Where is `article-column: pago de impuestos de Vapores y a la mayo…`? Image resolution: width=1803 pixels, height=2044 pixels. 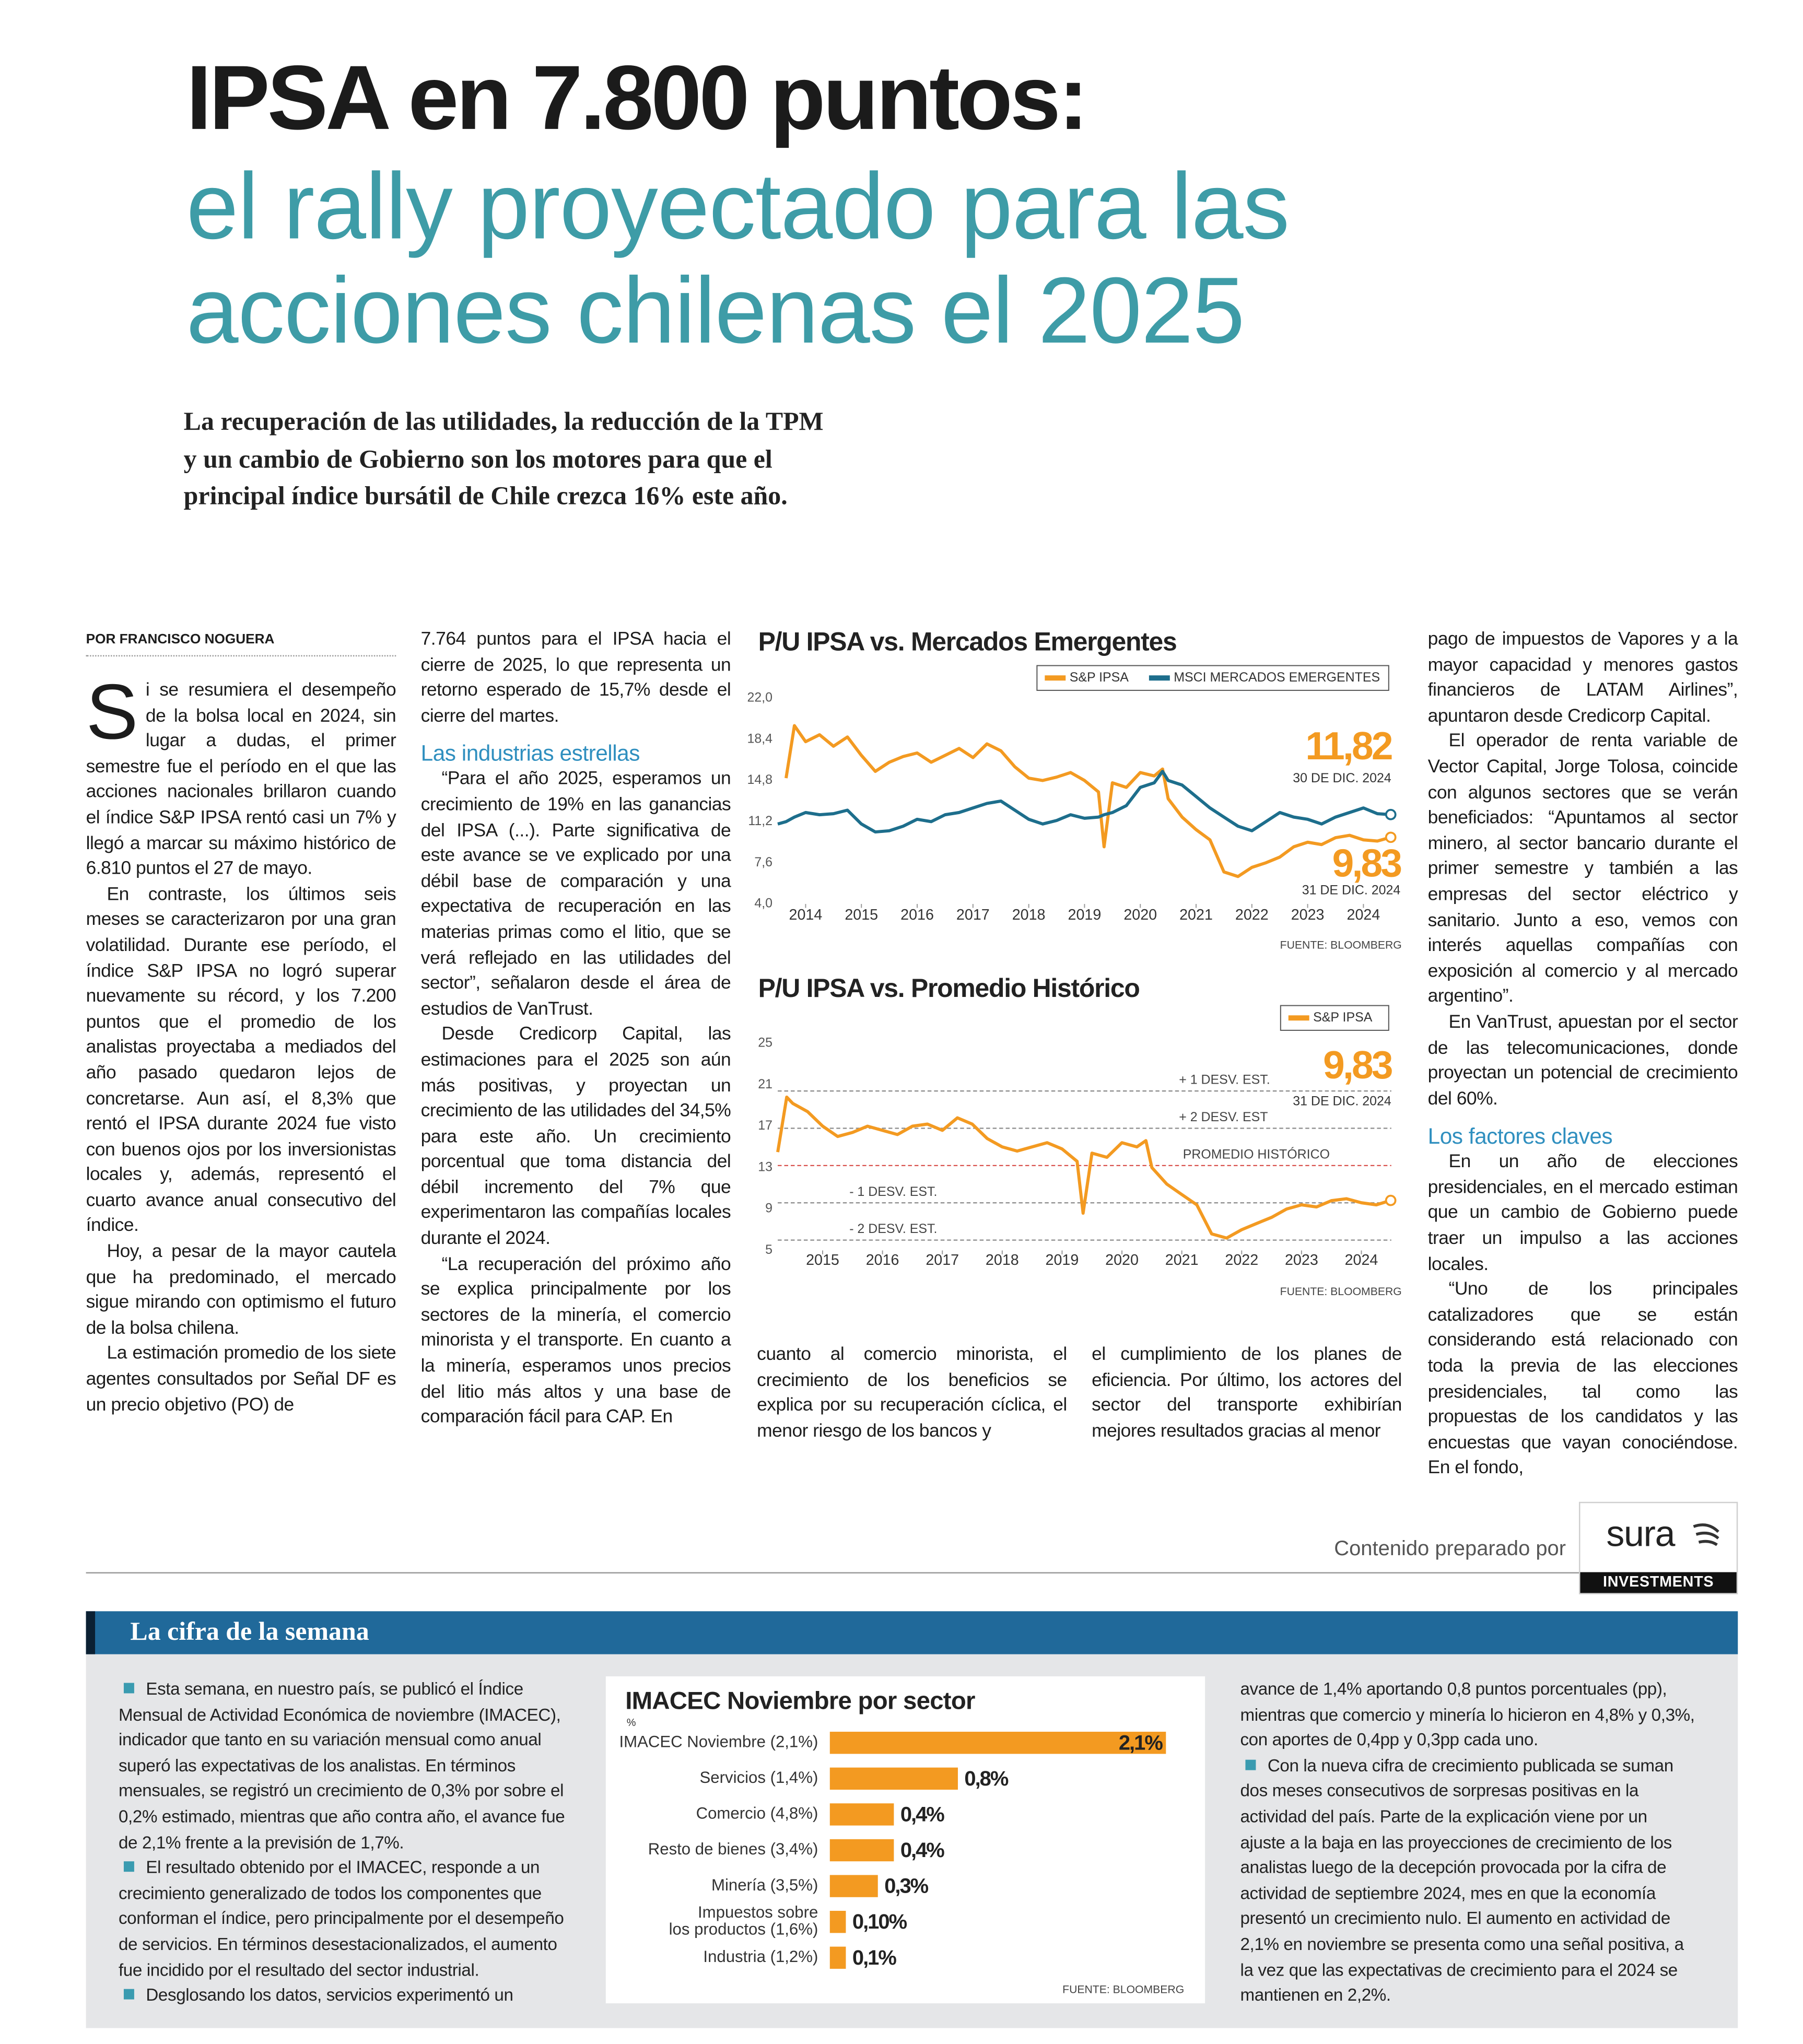
article-column: pago de impuestos de Vapores y a la mayo… is located at coordinates (1583, 1055).